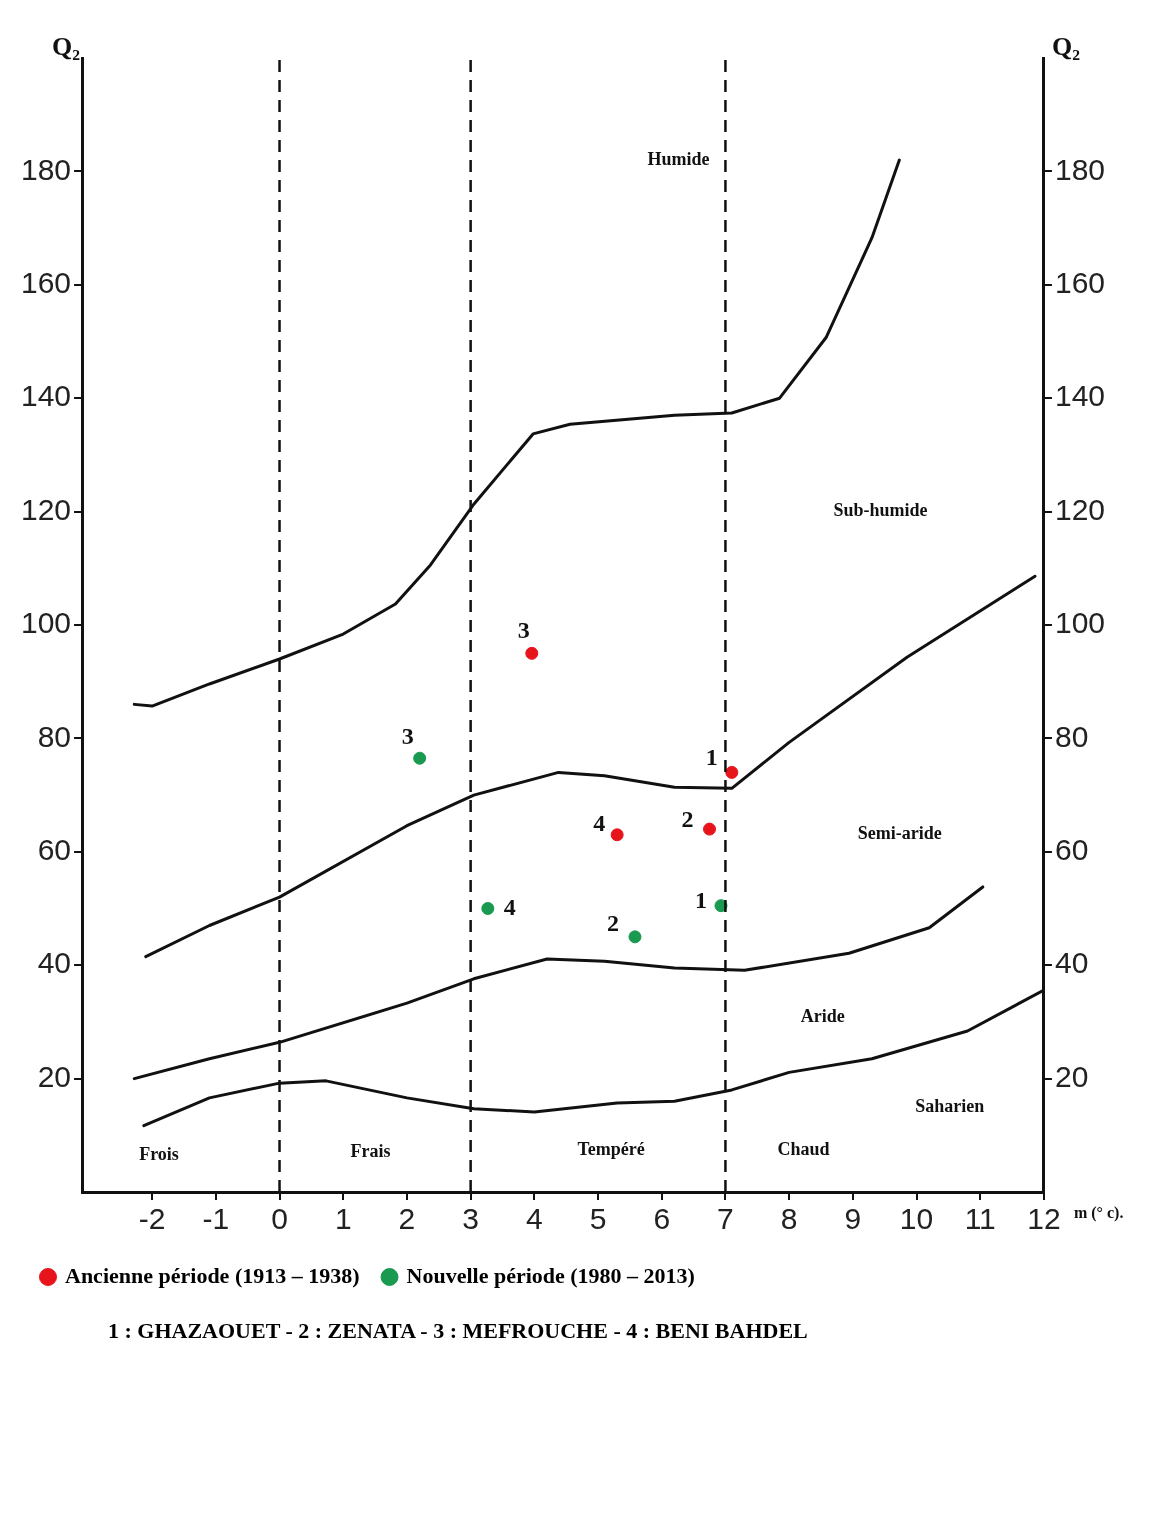  Describe the element at coordinates (662, 1219) in the screenshot. I see `x-tick-label: 6` at that location.